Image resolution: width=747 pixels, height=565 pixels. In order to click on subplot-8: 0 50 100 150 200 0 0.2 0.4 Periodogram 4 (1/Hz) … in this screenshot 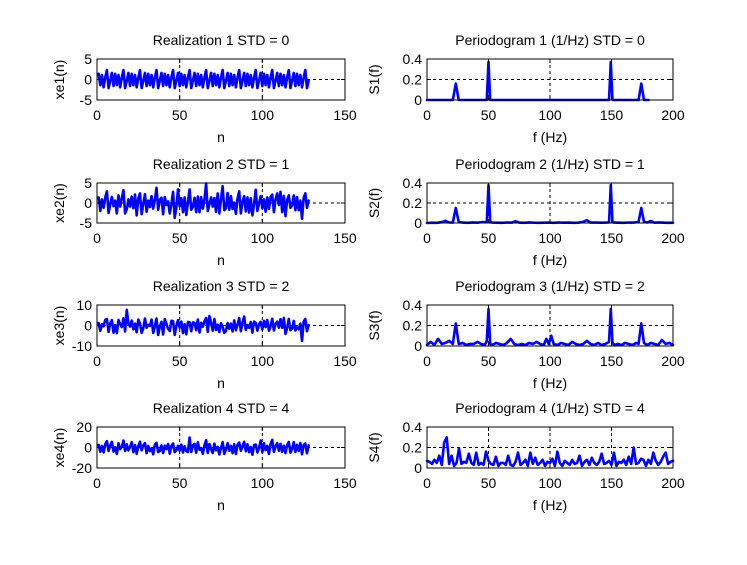, I will do `click(525, 456)`.